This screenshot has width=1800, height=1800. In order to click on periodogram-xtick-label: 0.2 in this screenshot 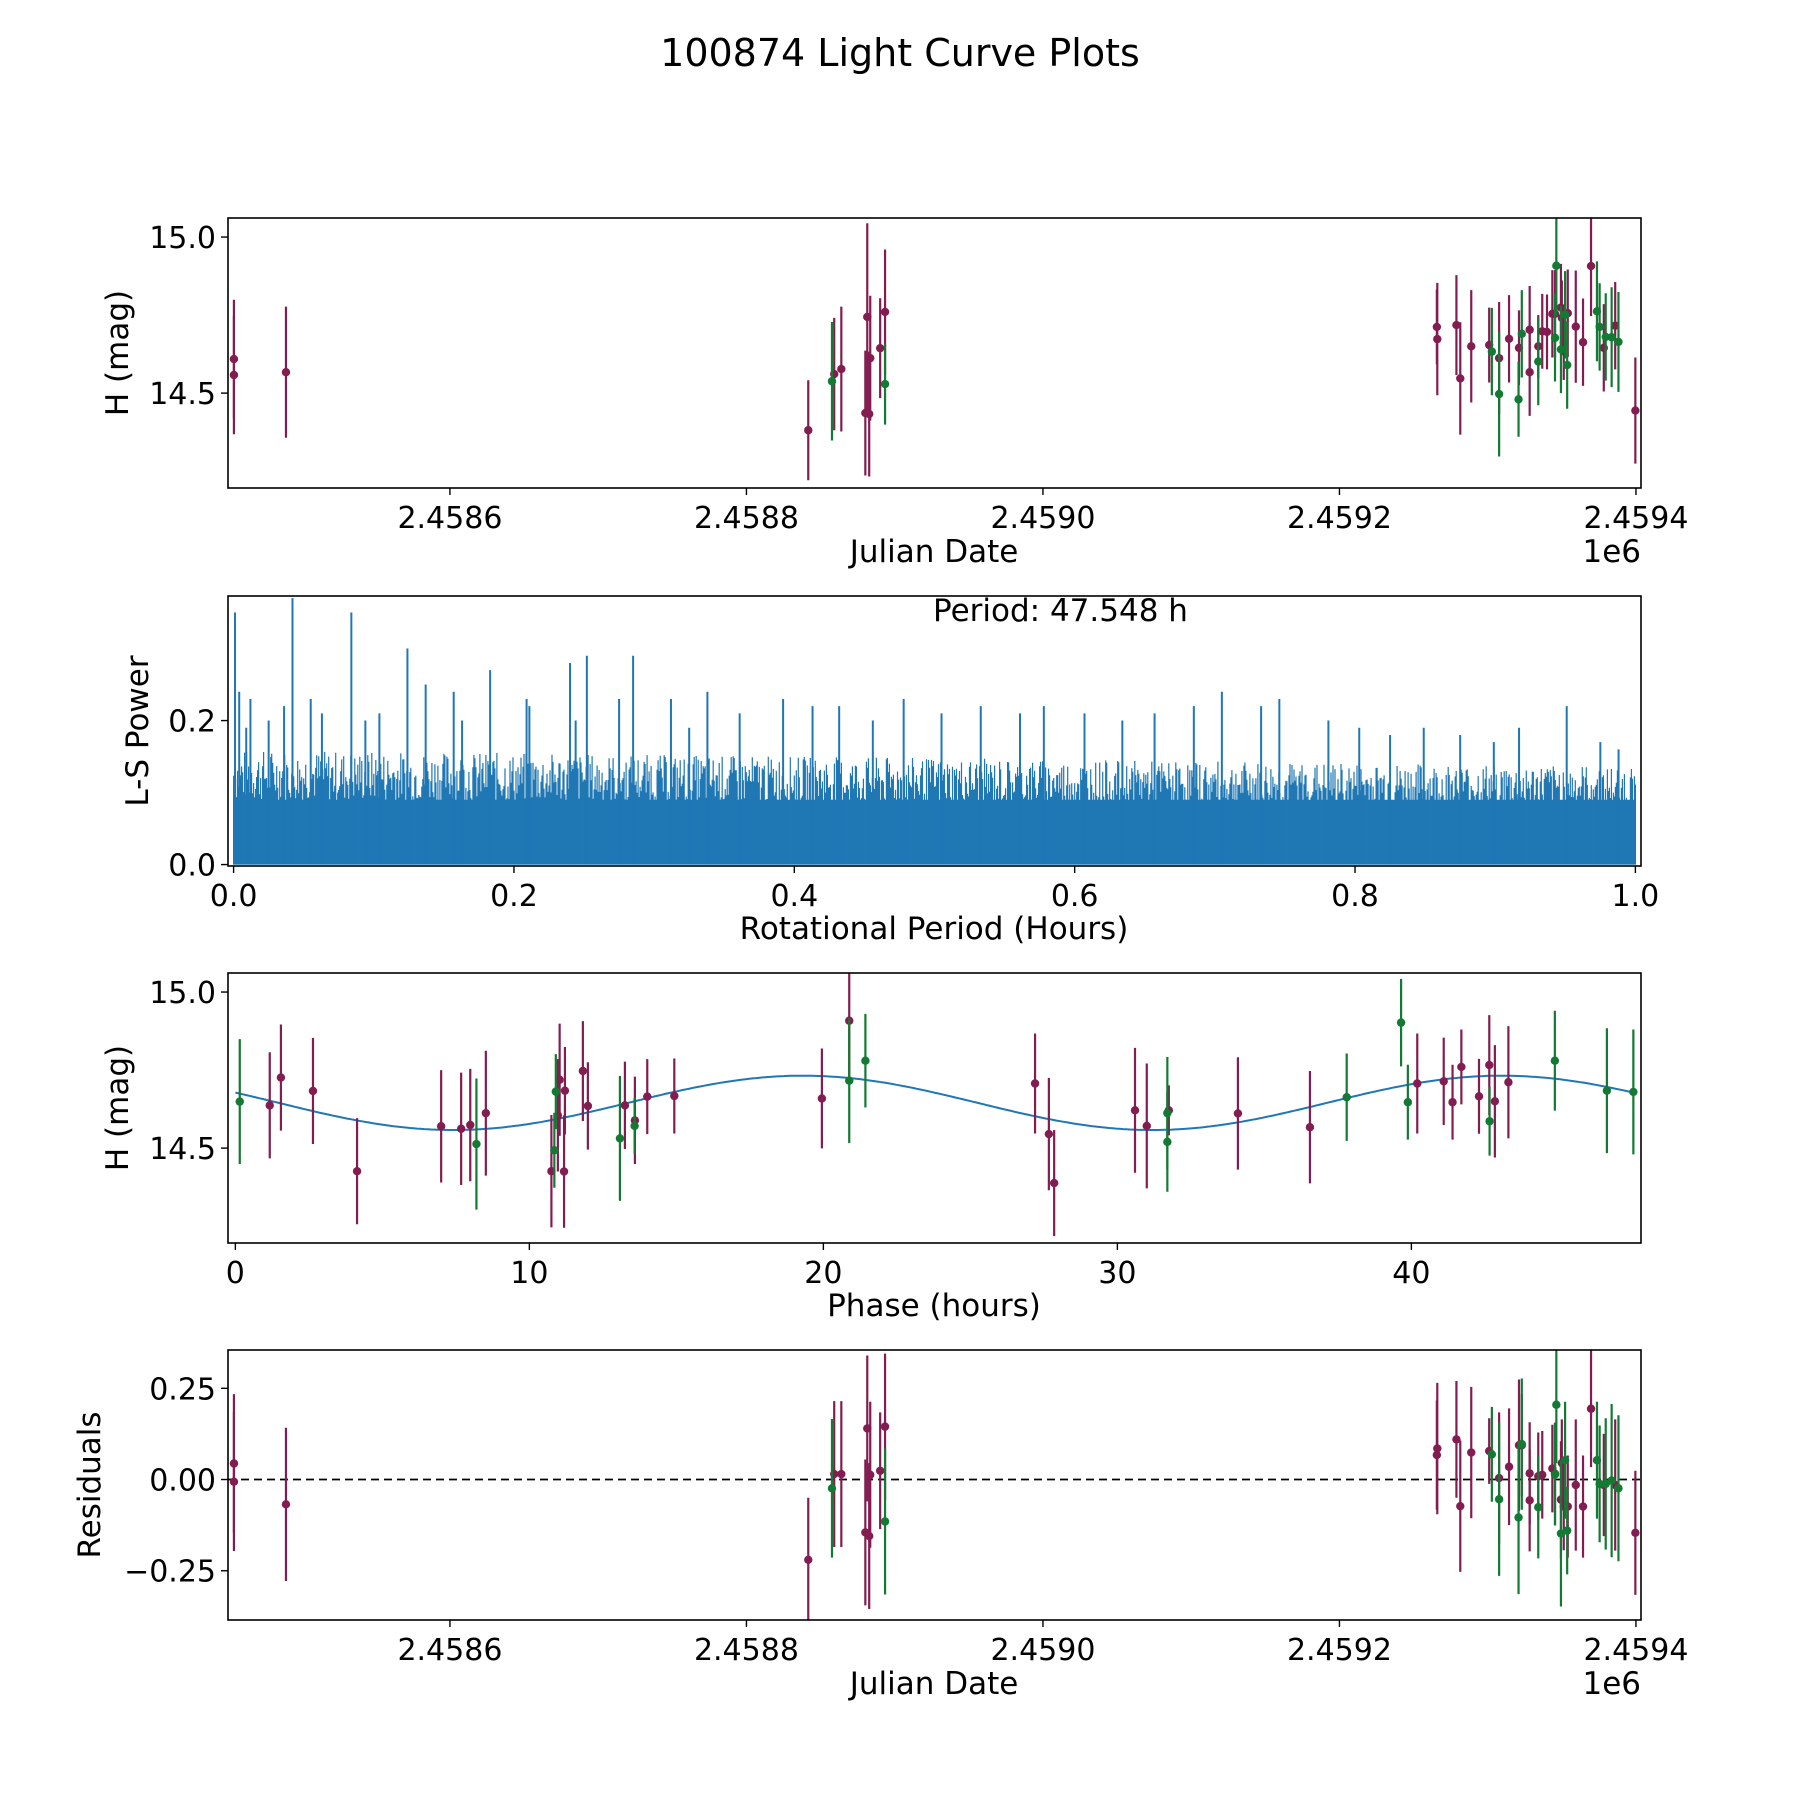, I will do `click(514, 896)`.